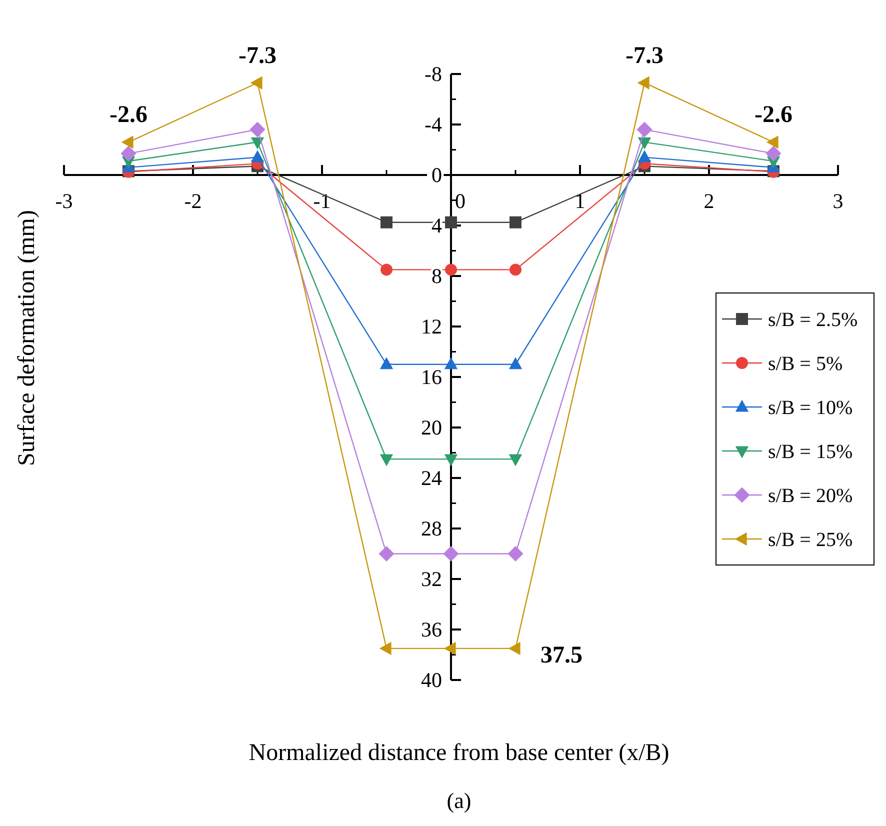 Image resolution: width=886 pixels, height=826 pixels. Describe the element at coordinates (460, 201) in the screenshot. I see `x-tick-label: 0` at that location.